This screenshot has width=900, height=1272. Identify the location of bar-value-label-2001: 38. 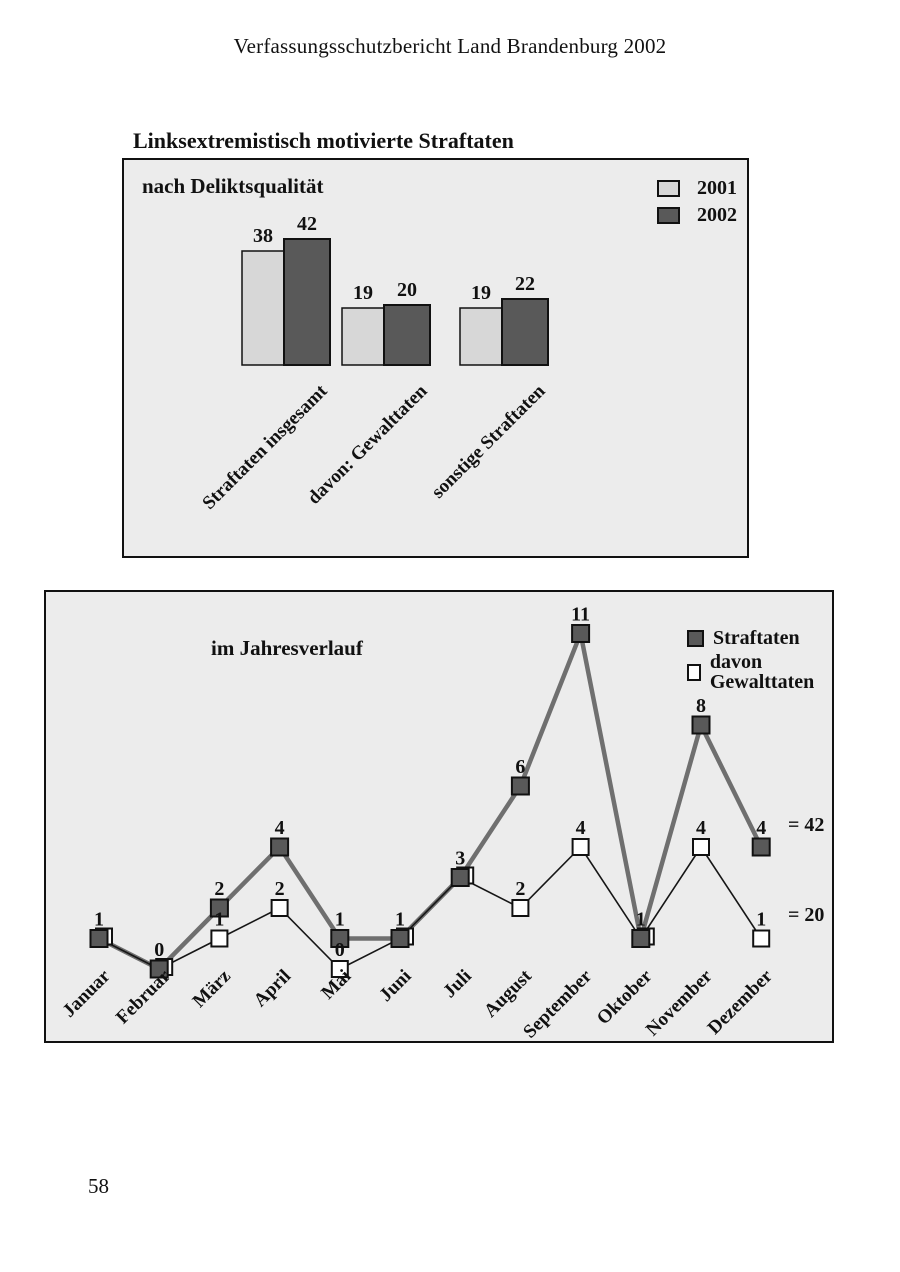
(263, 236).